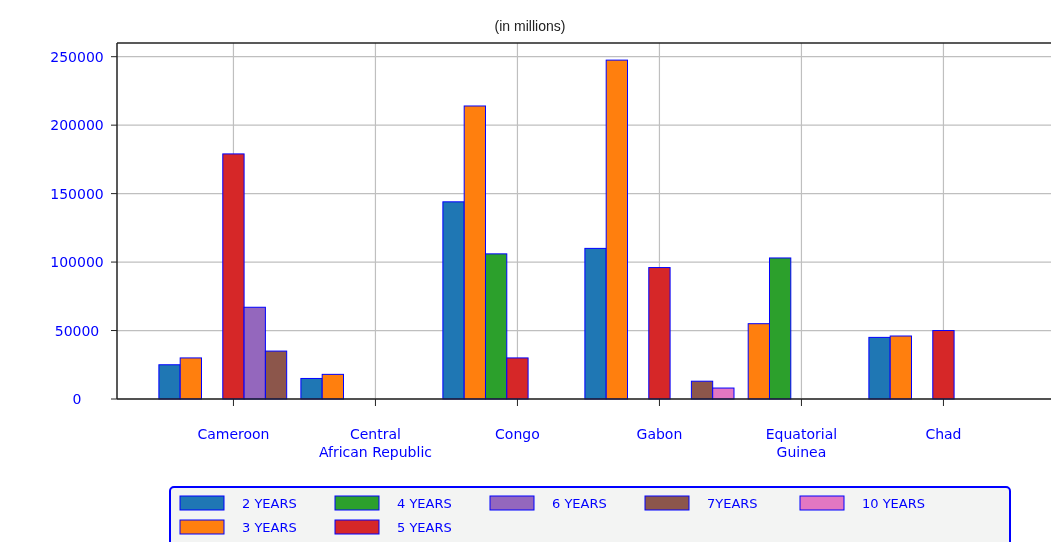 The height and width of the screenshot is (542, 1051). What do you see at coordinates (77, 125) in the screenshot?
I see `y-tick-label: 200000` at bounding box center [77, 125].